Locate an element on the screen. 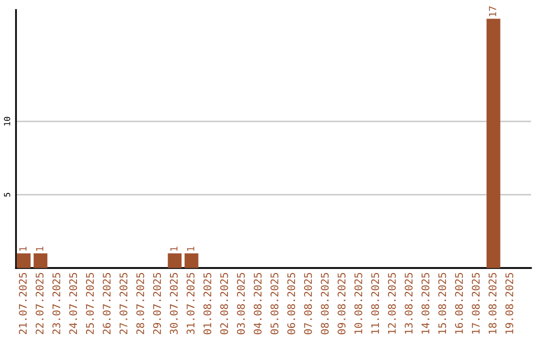  x-tick-label: 30.07.2025 is located at coordinates (174, 303).